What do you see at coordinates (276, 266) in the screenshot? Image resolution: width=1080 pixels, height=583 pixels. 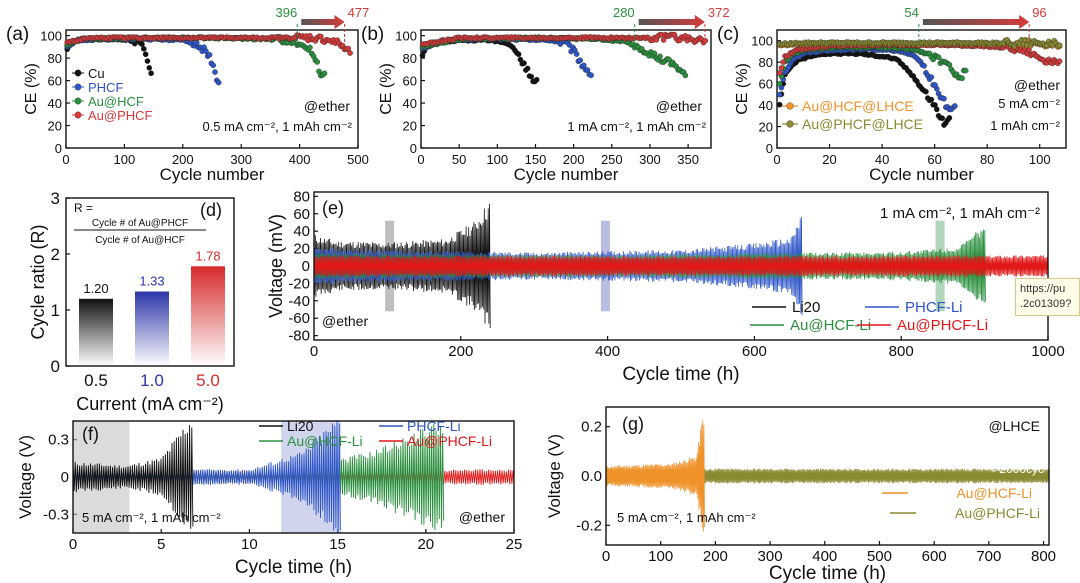 I see `y-axis-label: Voltage (mV)` at bounding box center [276, 266].